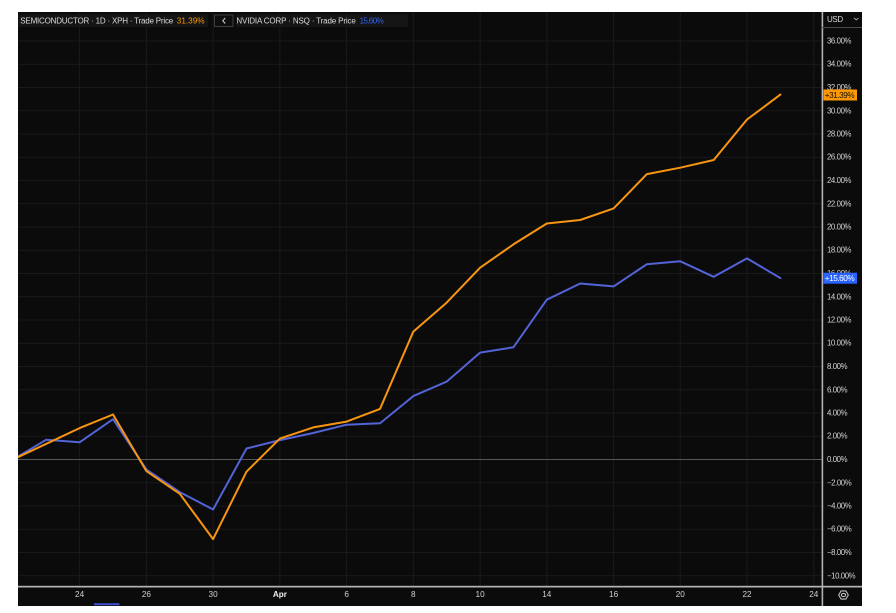  What do you see at coordinates (296, 21) in the screenshot?
I see `svg-text:NVIDIA CORP · NSQ · Trade Pric: NVIDIA CORP · NSQ · Trade Price` at bounding box center [296, 21].